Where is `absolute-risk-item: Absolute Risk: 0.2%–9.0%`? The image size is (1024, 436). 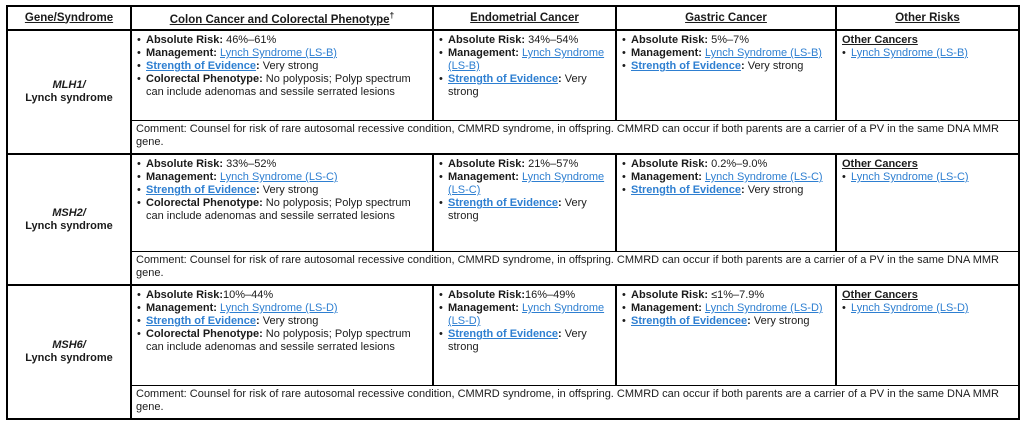 absolute-risk-item: Absolute Risk: 0.2%–9.0% is located at coordinates (726, 164).